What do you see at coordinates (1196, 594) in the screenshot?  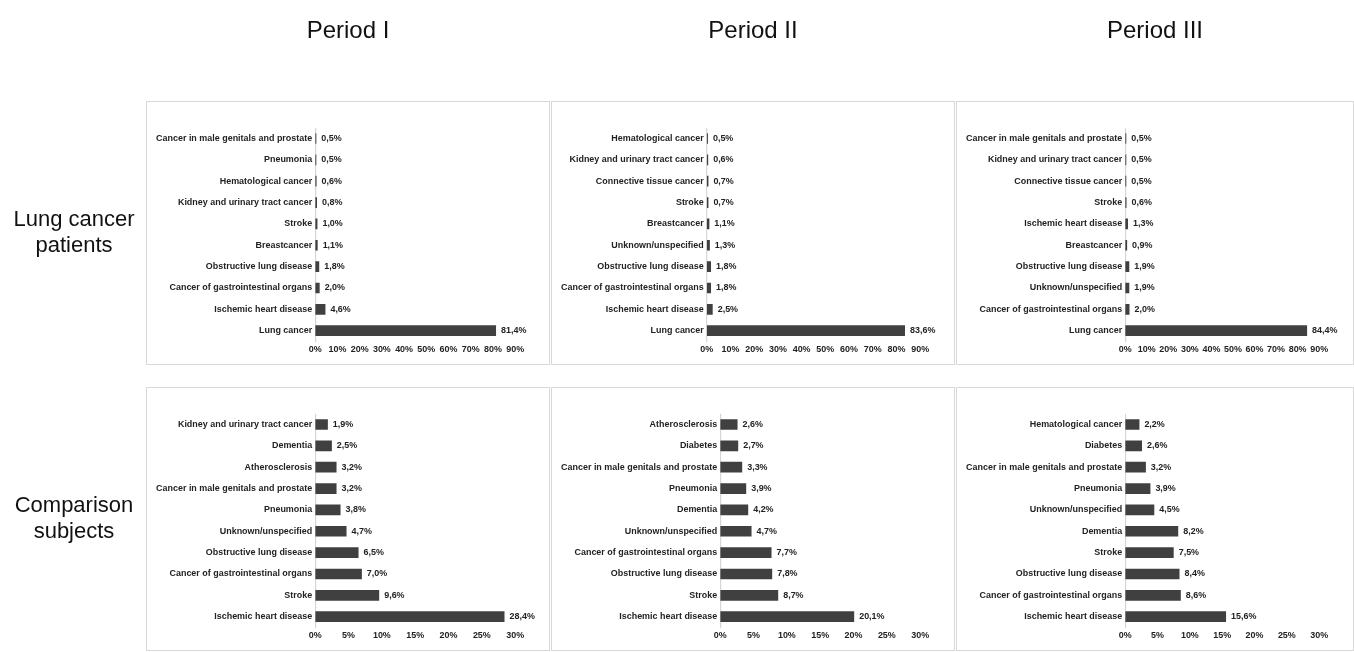 I see `data-label: 8,6%` at bounding box center [1196, 594].